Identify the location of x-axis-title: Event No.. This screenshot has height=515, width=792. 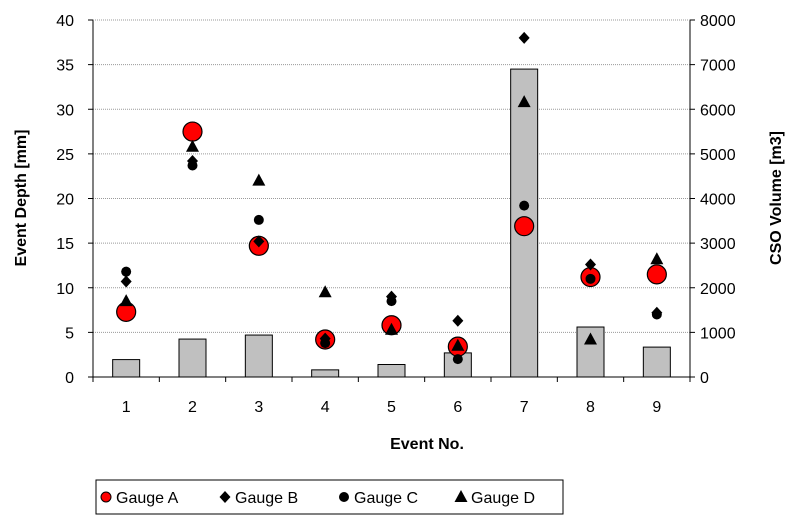
(427, 444).